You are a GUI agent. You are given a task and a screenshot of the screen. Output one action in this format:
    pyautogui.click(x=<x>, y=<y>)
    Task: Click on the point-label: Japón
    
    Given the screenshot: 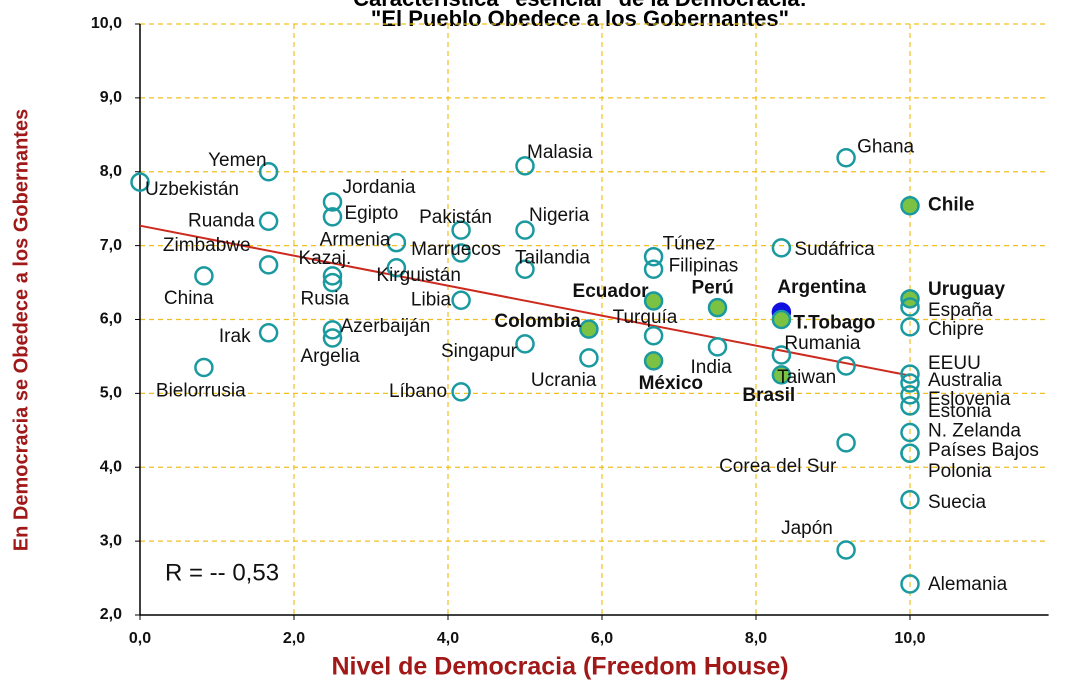 What is the action you would take?
    pyautogui.click(x=807, y=528)
    